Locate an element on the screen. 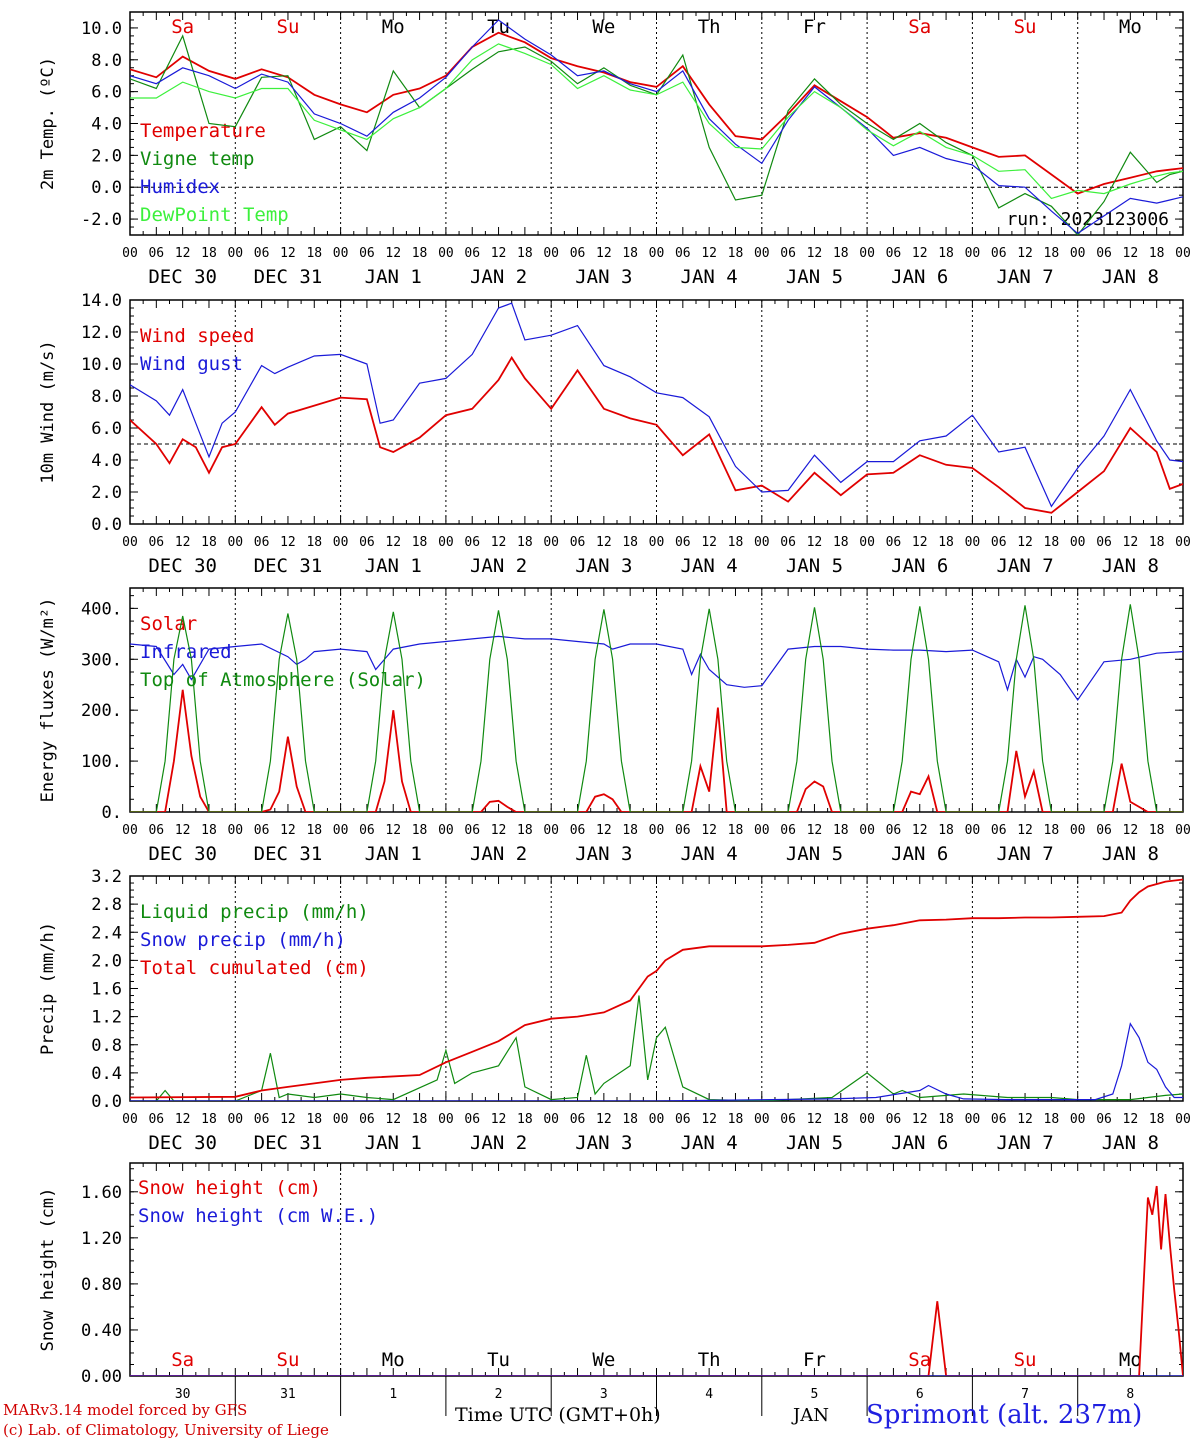  date-label: JAN 3 is located at coordinates (603, 1143).